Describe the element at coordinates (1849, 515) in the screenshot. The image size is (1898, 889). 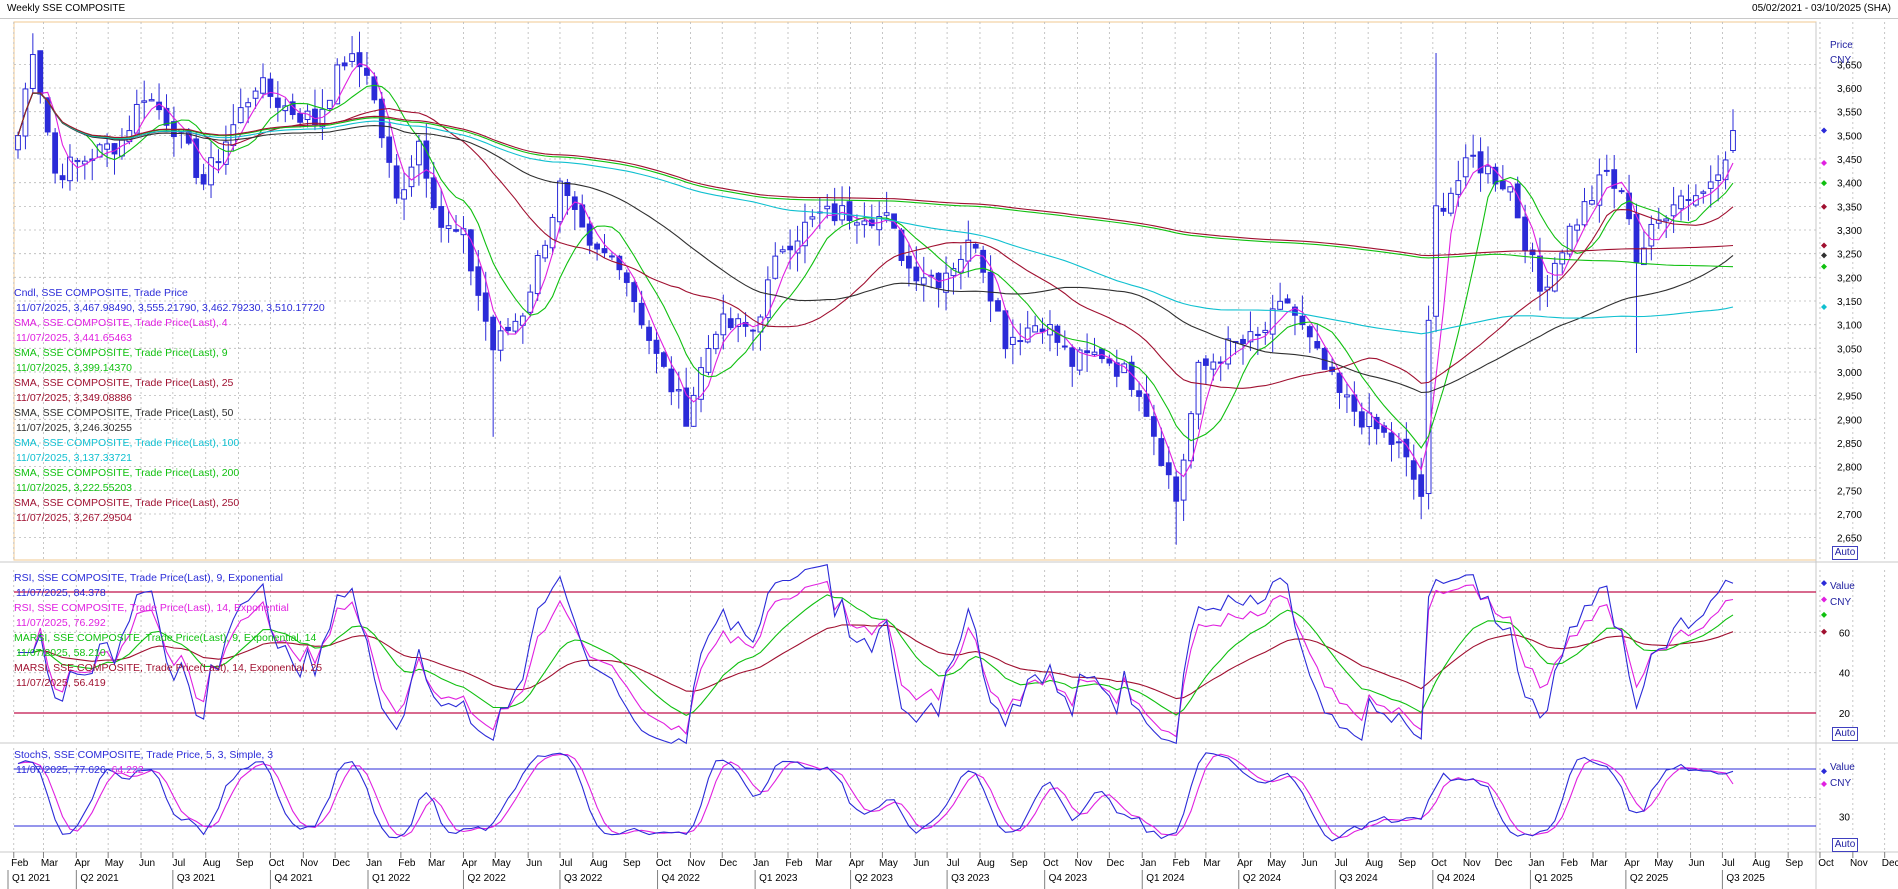
I see `price-tick-label: 2,700` at that location.